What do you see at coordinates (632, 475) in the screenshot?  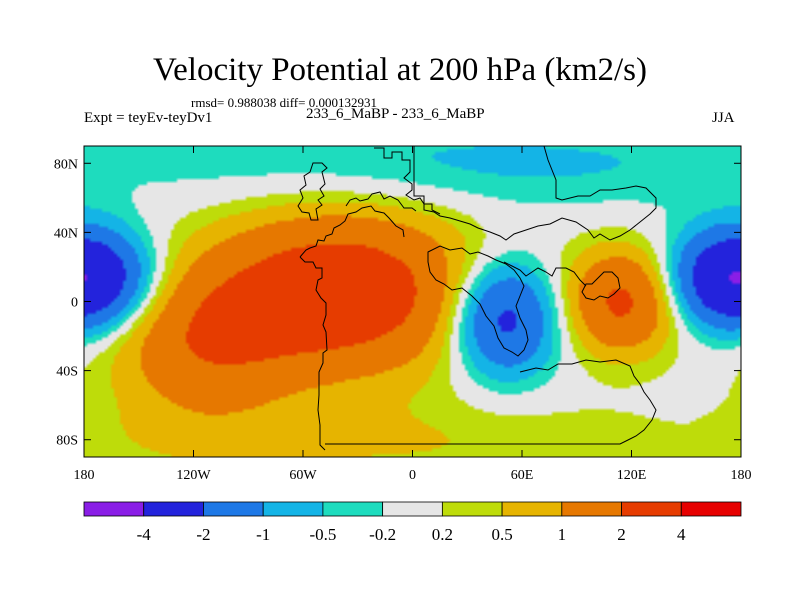 I see `x-tick-label: 120E` at bounding box center [632, 475].